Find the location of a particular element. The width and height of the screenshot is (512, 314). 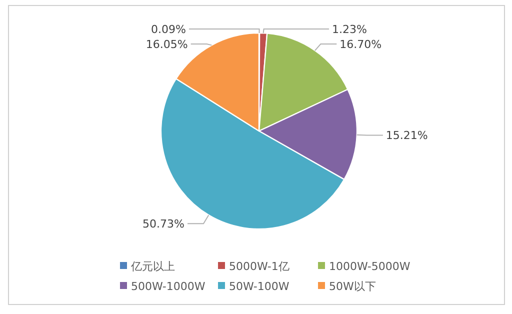

data-label: 16.05% is located at coordinates (167, 44).